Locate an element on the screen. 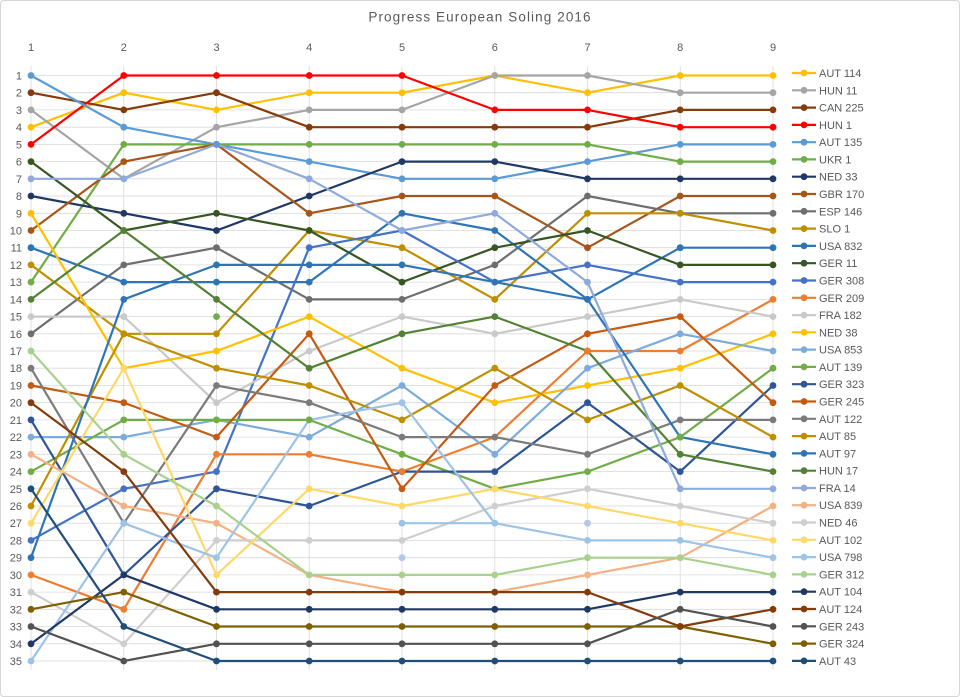  svg-text: 15 is located at coordinates (16, 318).